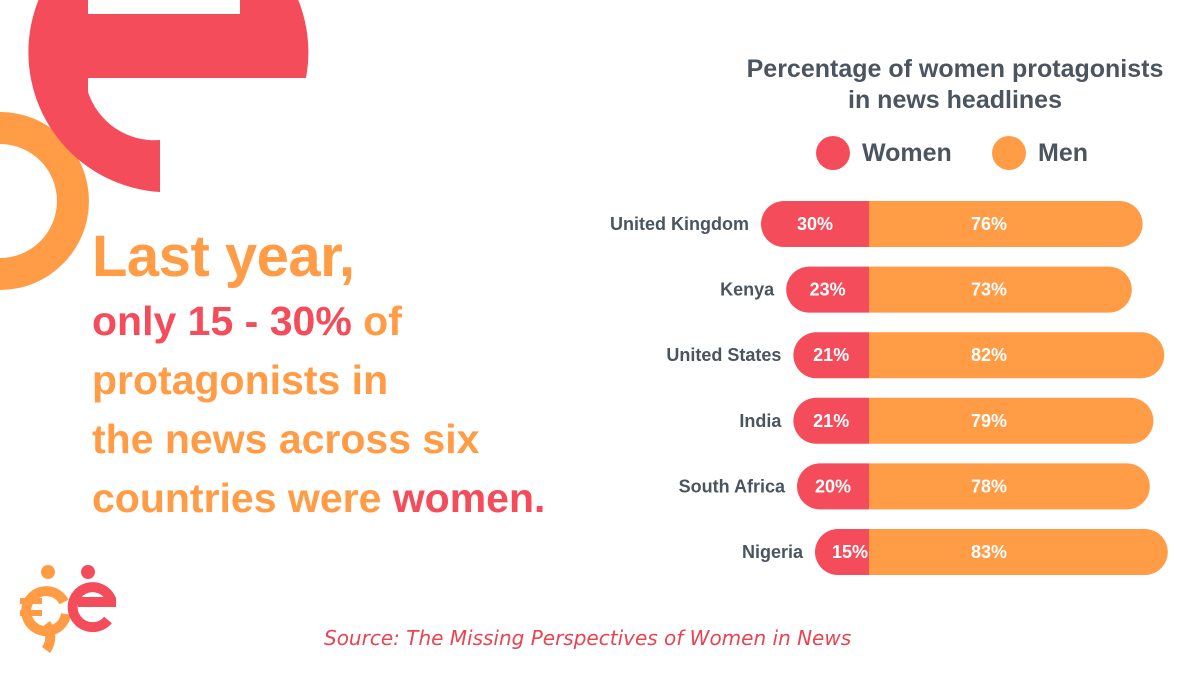 The image size is (1200, 675). I want to click on category-label-united-kingdom: United Kingdom, so click(679, 224).